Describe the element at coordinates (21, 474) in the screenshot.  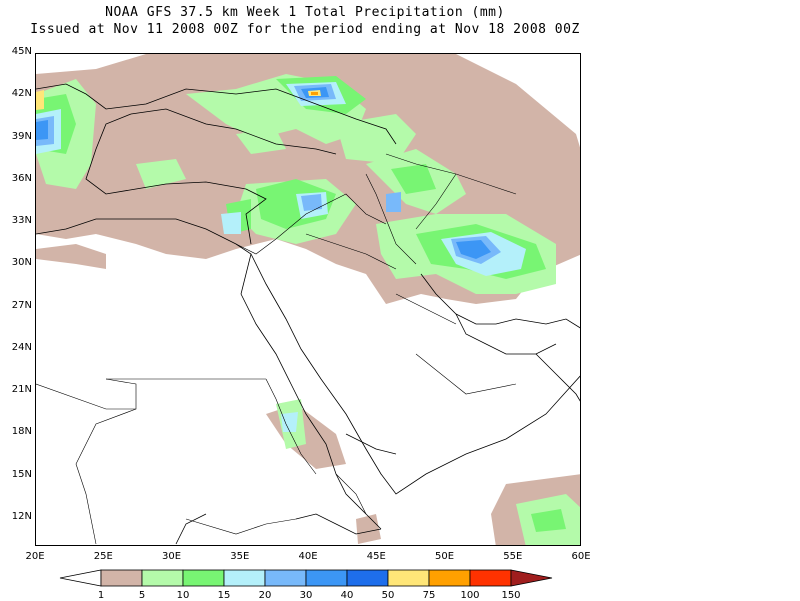
I see `lat-tick-label: 15N` at that location.